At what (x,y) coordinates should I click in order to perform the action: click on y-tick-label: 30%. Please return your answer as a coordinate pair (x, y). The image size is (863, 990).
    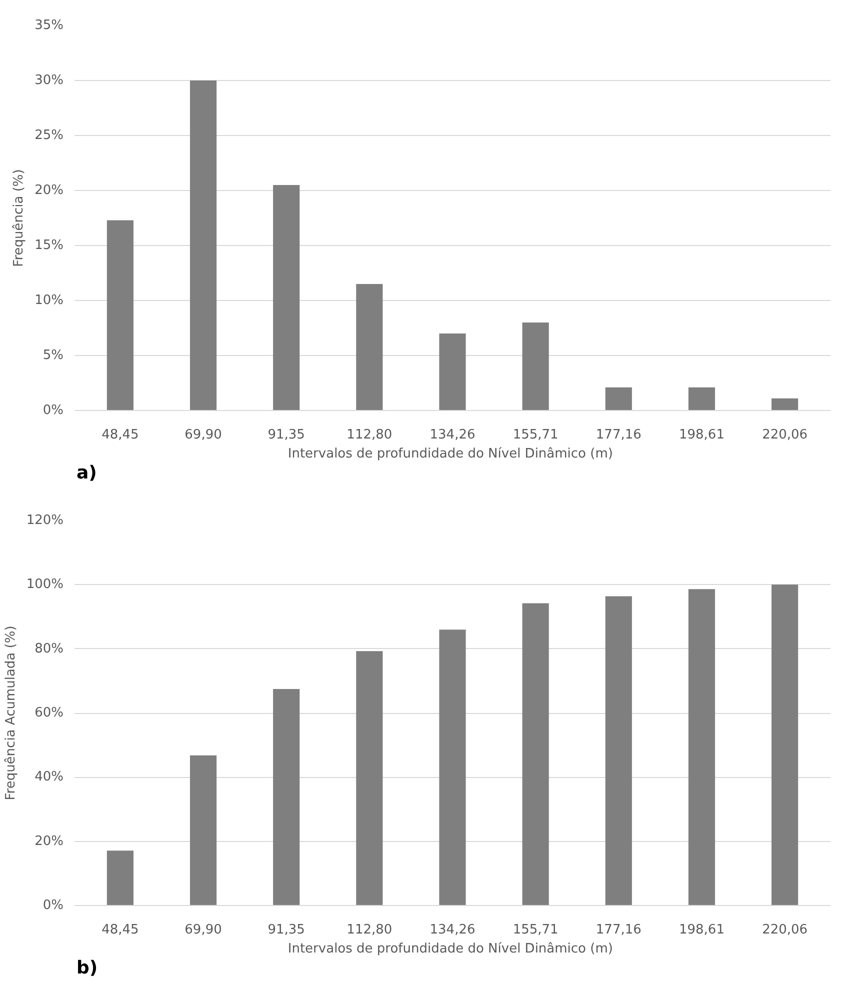
    Looking at the image, I should click on (49, 80).